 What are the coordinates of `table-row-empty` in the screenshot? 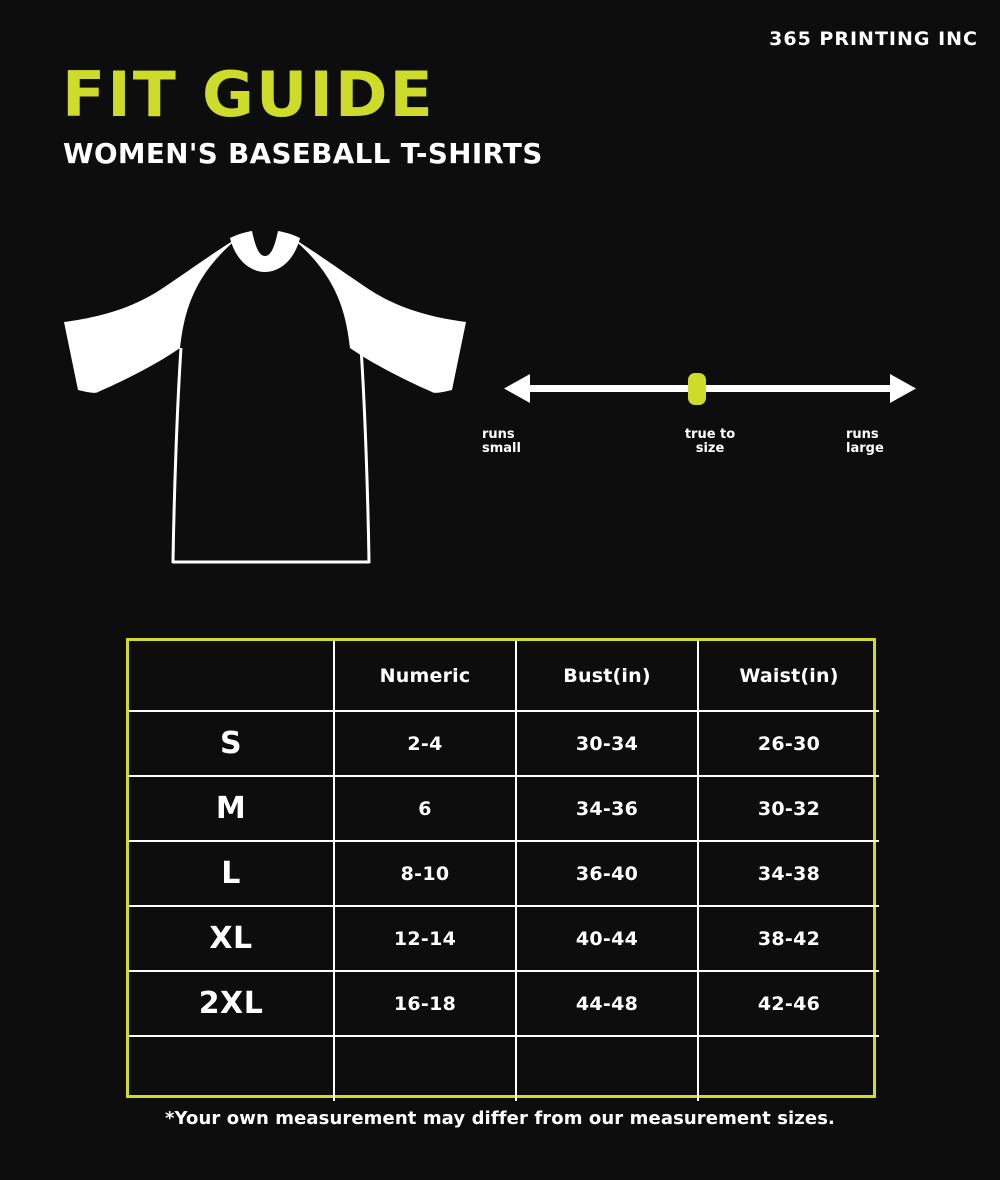 It's located at (504, 1068).